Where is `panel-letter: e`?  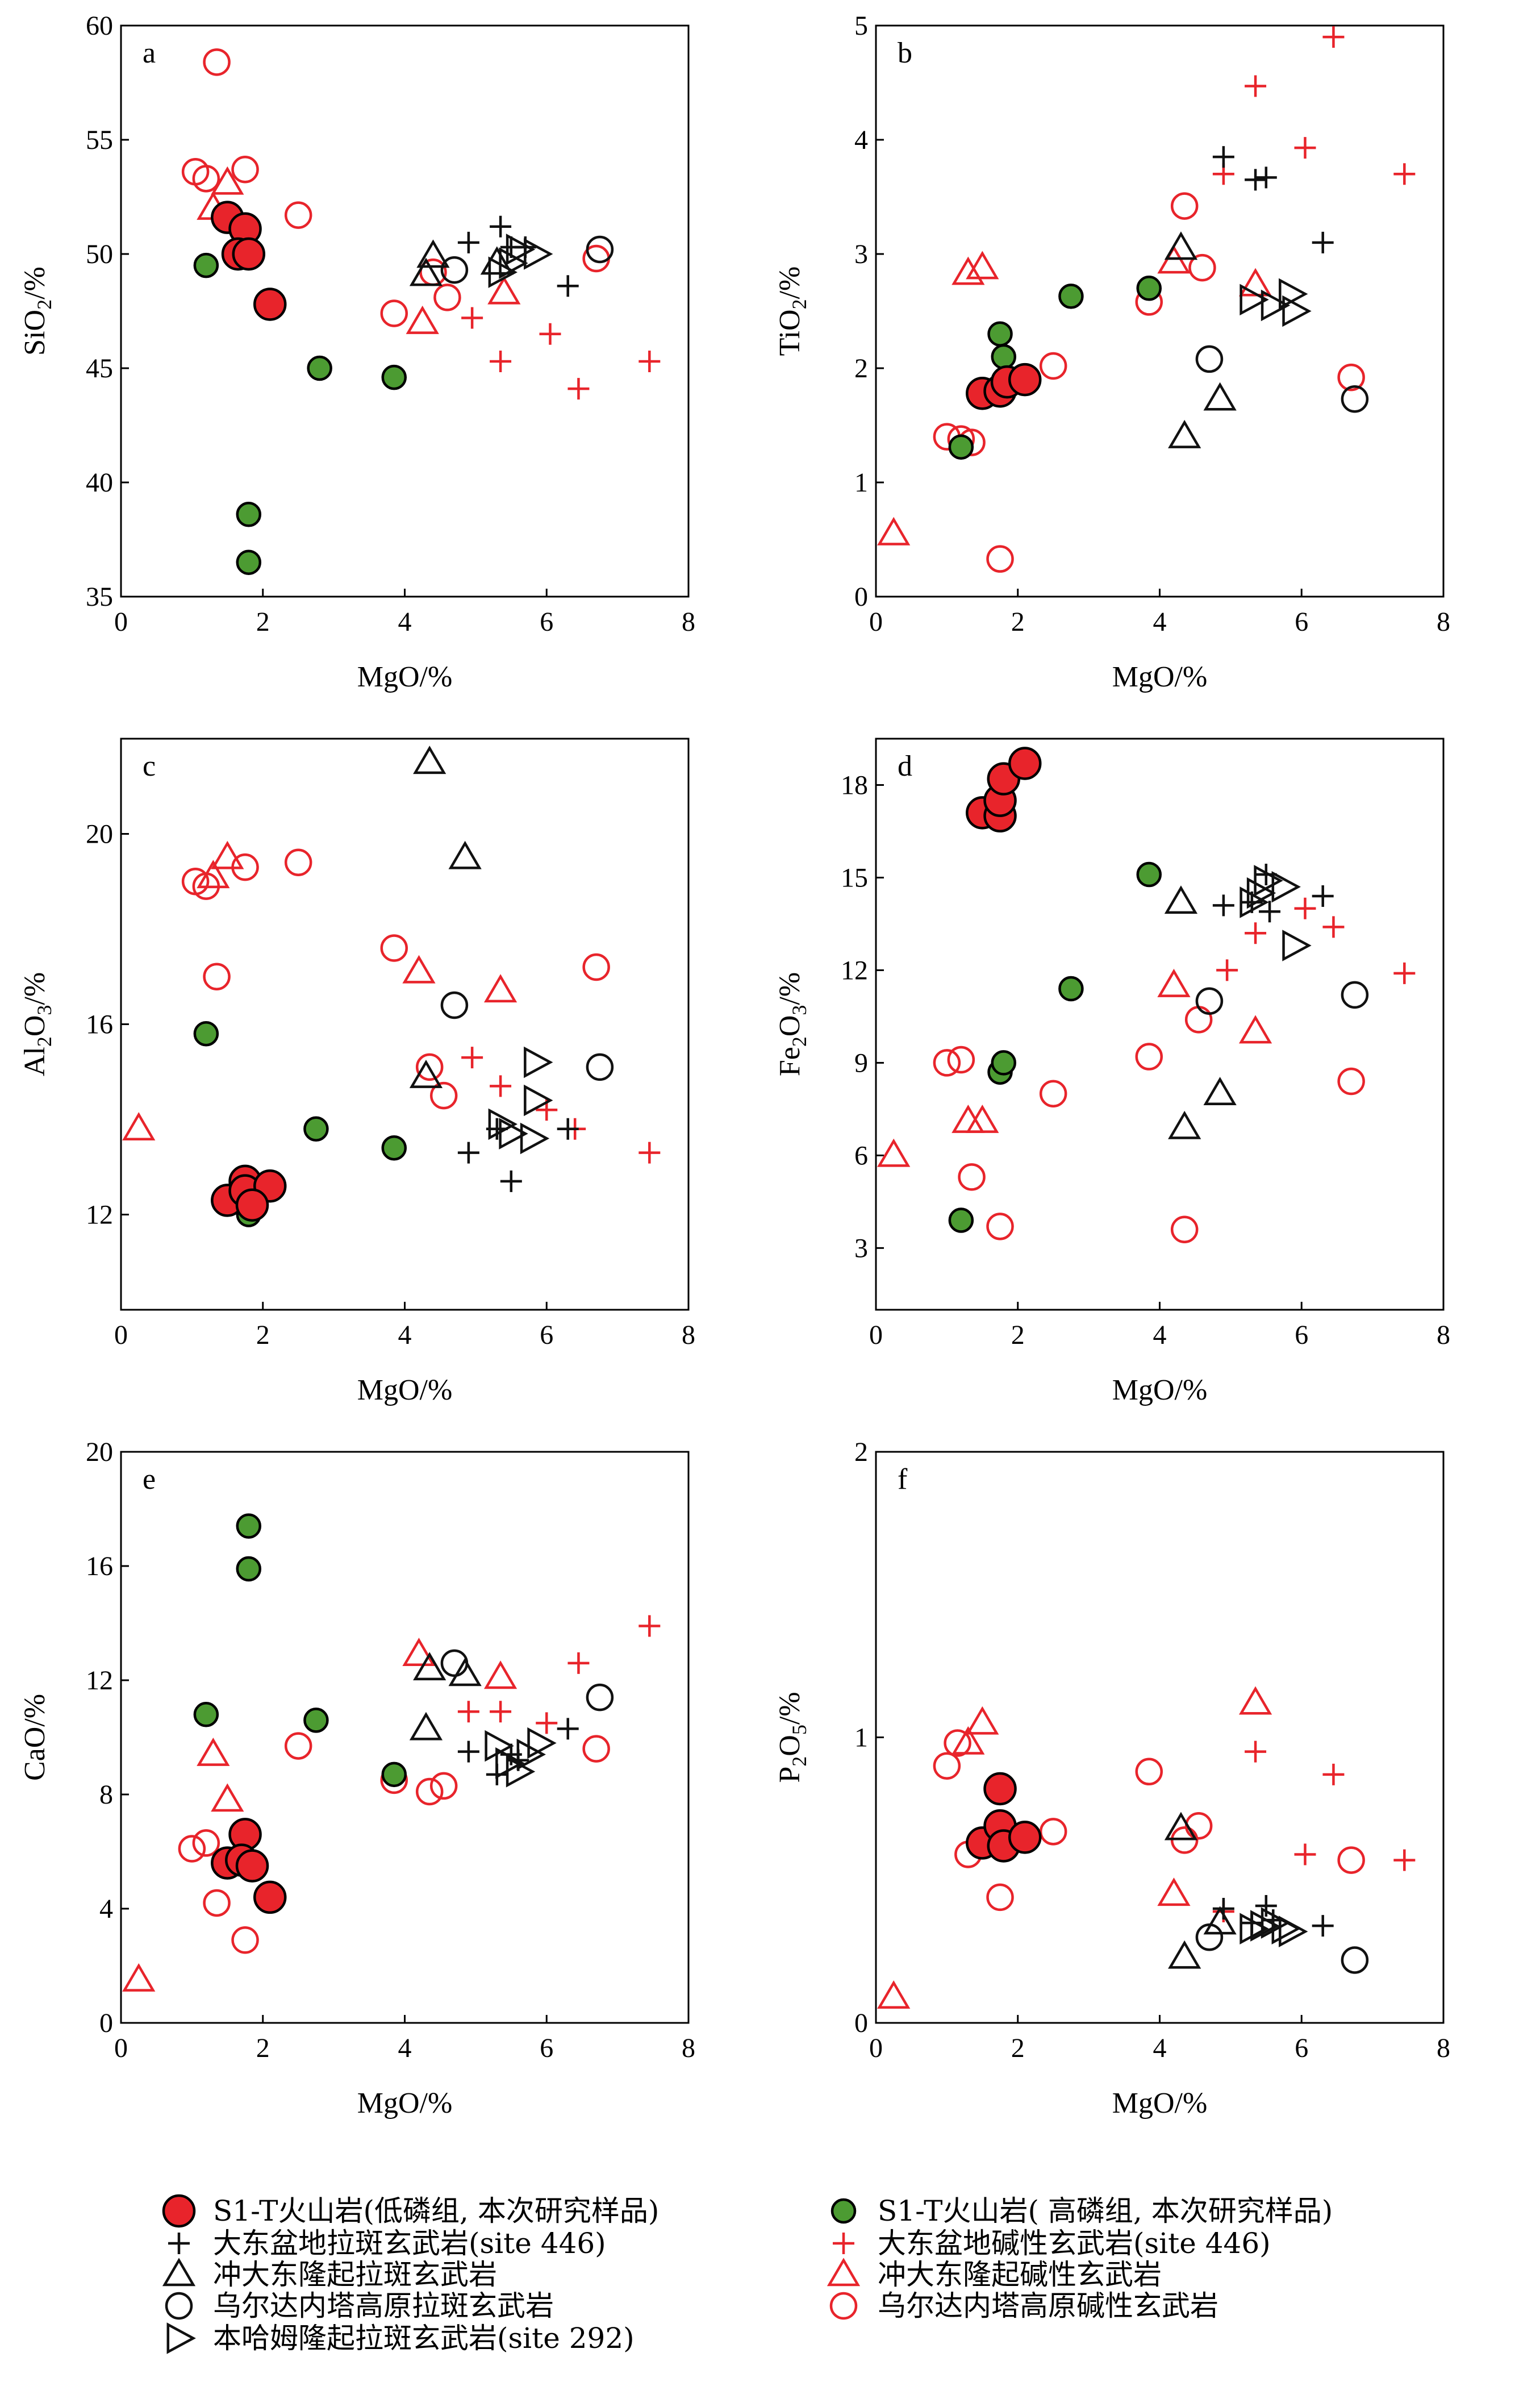 panel-letter: e is located at coordinates (149, 1480).